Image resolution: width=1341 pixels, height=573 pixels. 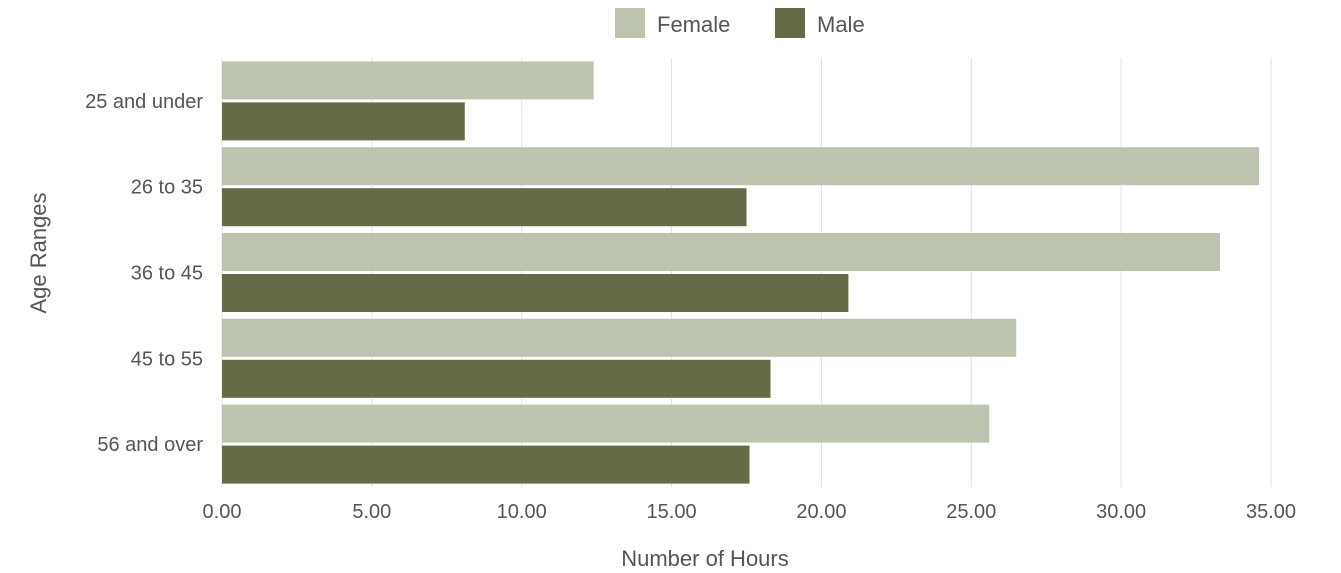 What do you see at coordinates (630, 23) in the screenshot?
I see `legend-swatch-female` at bounding box center [630, 23].